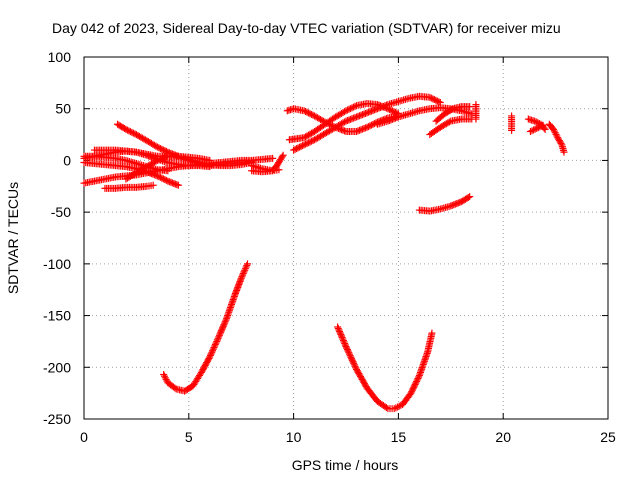 This screenshot has height=480, width=640. I want to click on y-tick-label: 50, so click(63, 109).